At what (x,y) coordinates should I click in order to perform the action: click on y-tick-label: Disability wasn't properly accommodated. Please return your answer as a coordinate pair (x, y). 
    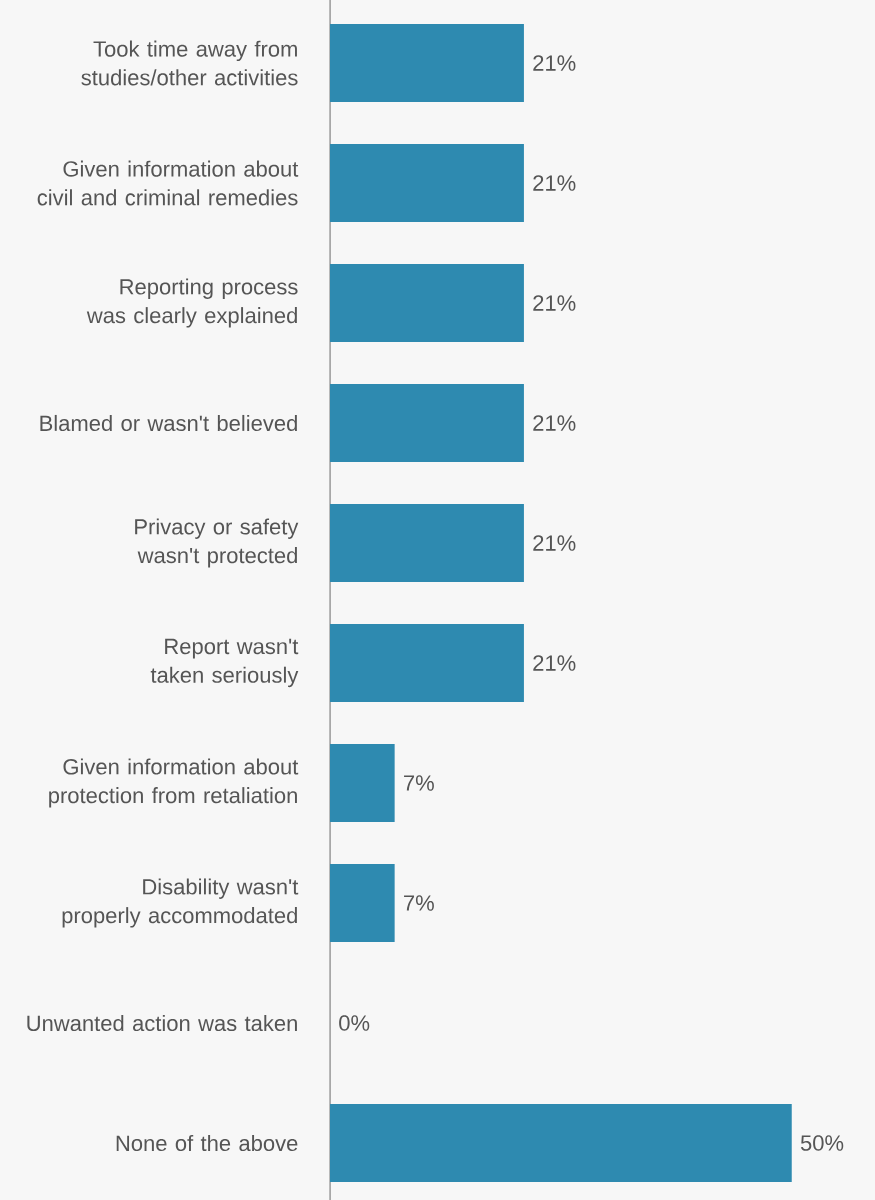
    Looking at the image, I should click on (180, 903).